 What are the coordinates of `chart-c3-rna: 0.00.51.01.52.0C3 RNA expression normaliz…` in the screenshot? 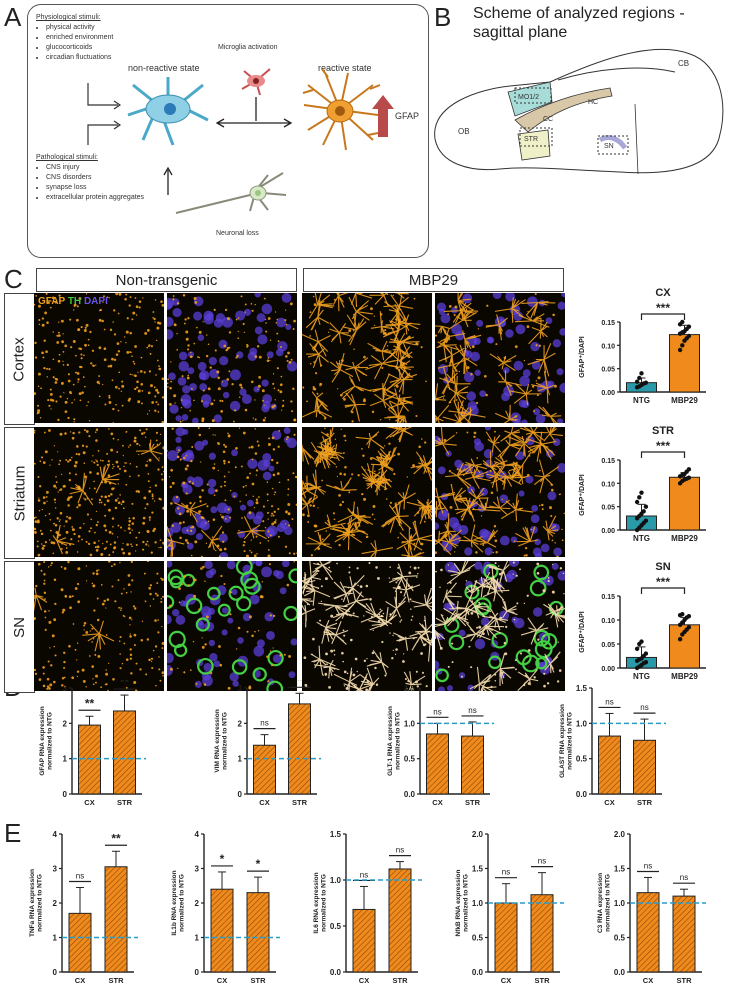 It's located at (651, 907).